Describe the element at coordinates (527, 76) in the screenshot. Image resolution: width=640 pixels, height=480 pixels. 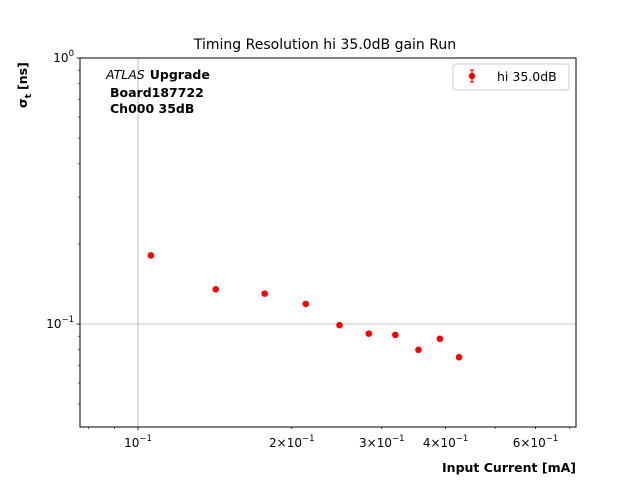
I see `legend-label: hi 35.0dB` at that location.